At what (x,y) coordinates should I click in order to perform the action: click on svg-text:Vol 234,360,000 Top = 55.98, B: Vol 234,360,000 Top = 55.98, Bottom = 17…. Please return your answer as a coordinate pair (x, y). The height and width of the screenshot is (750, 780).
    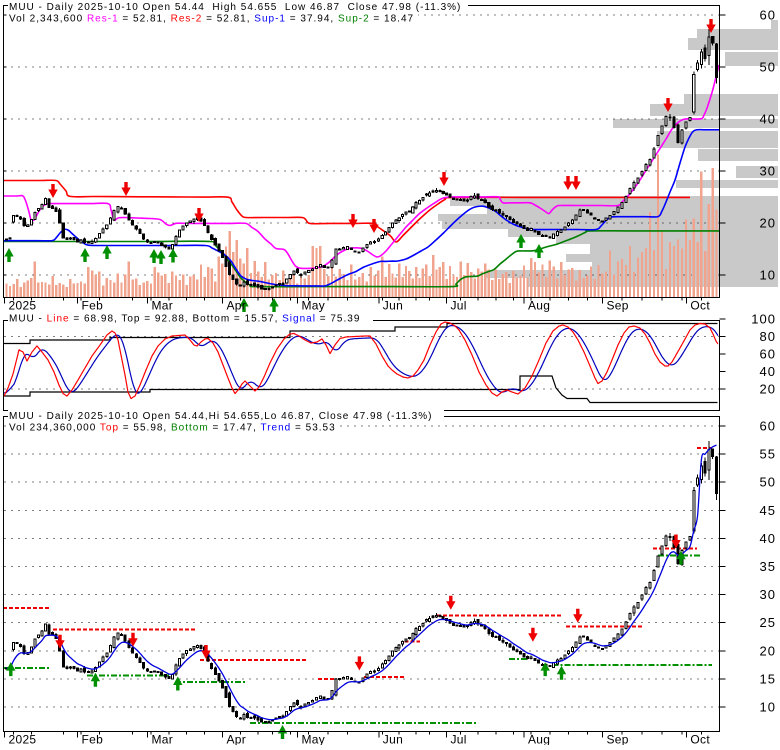
    Looking at the image, I should click on (172, 428).